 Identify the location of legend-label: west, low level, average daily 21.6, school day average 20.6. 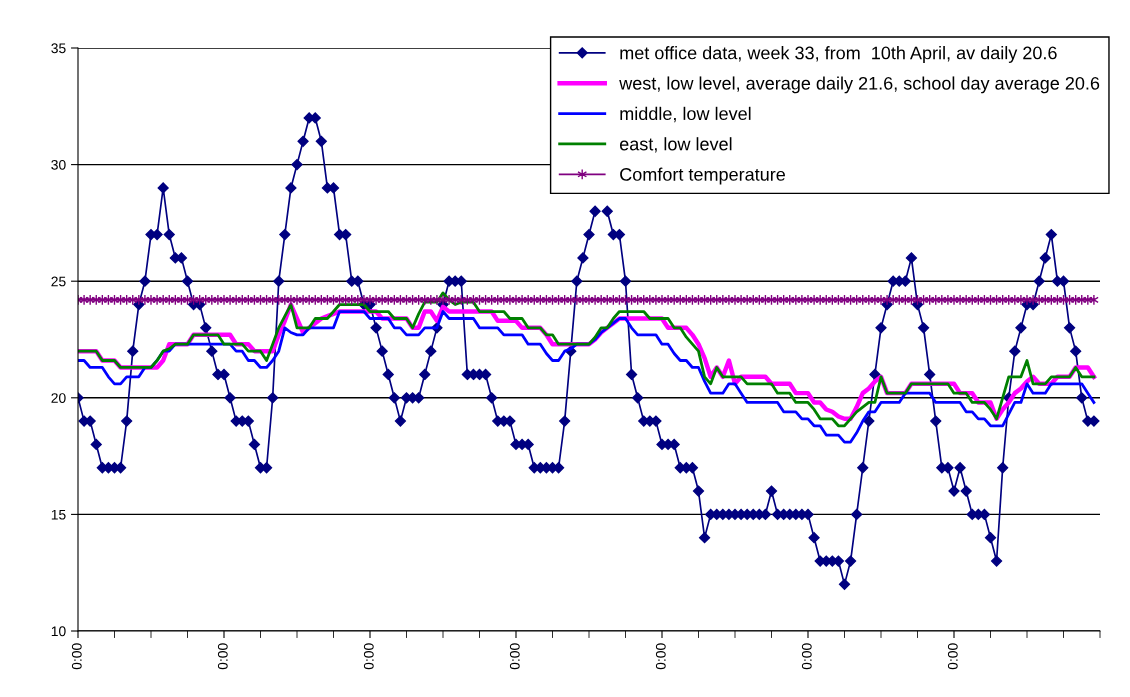
(859, 85).